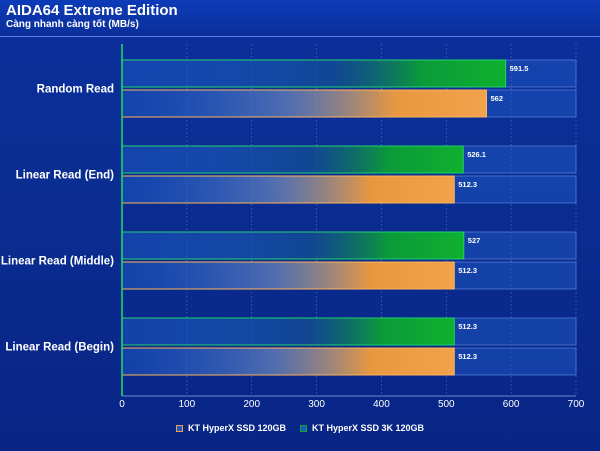  What do you see at coordinates (446, 404) in the screenshot?
I see `x-tick-label: 500` at bounding box center [446, 404].